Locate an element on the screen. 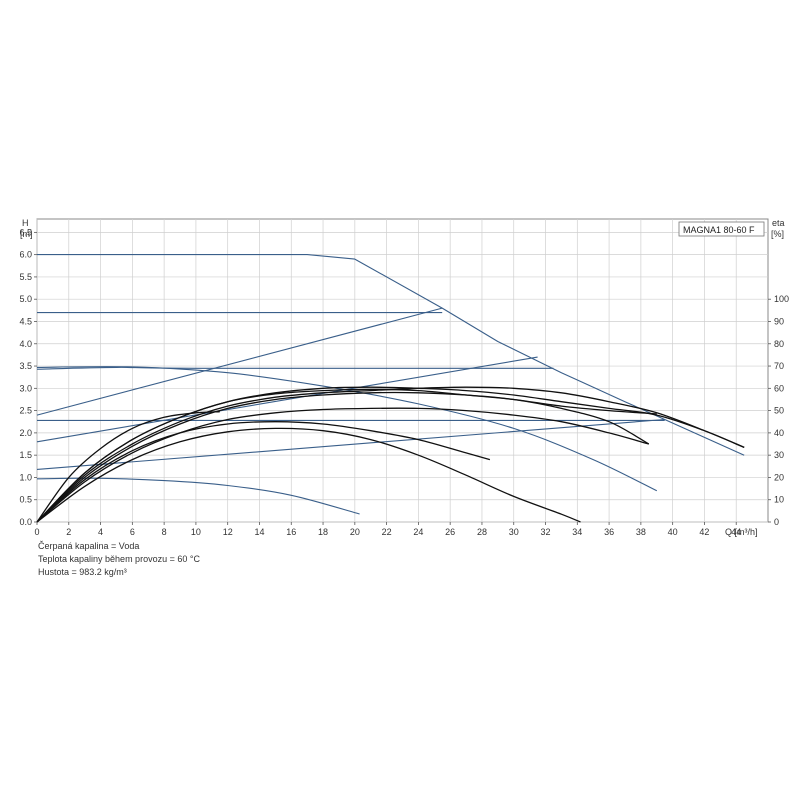 The height and width of the screenshot is (800, 800). x-tick-label: 10 is located at coordinates (196, 532).